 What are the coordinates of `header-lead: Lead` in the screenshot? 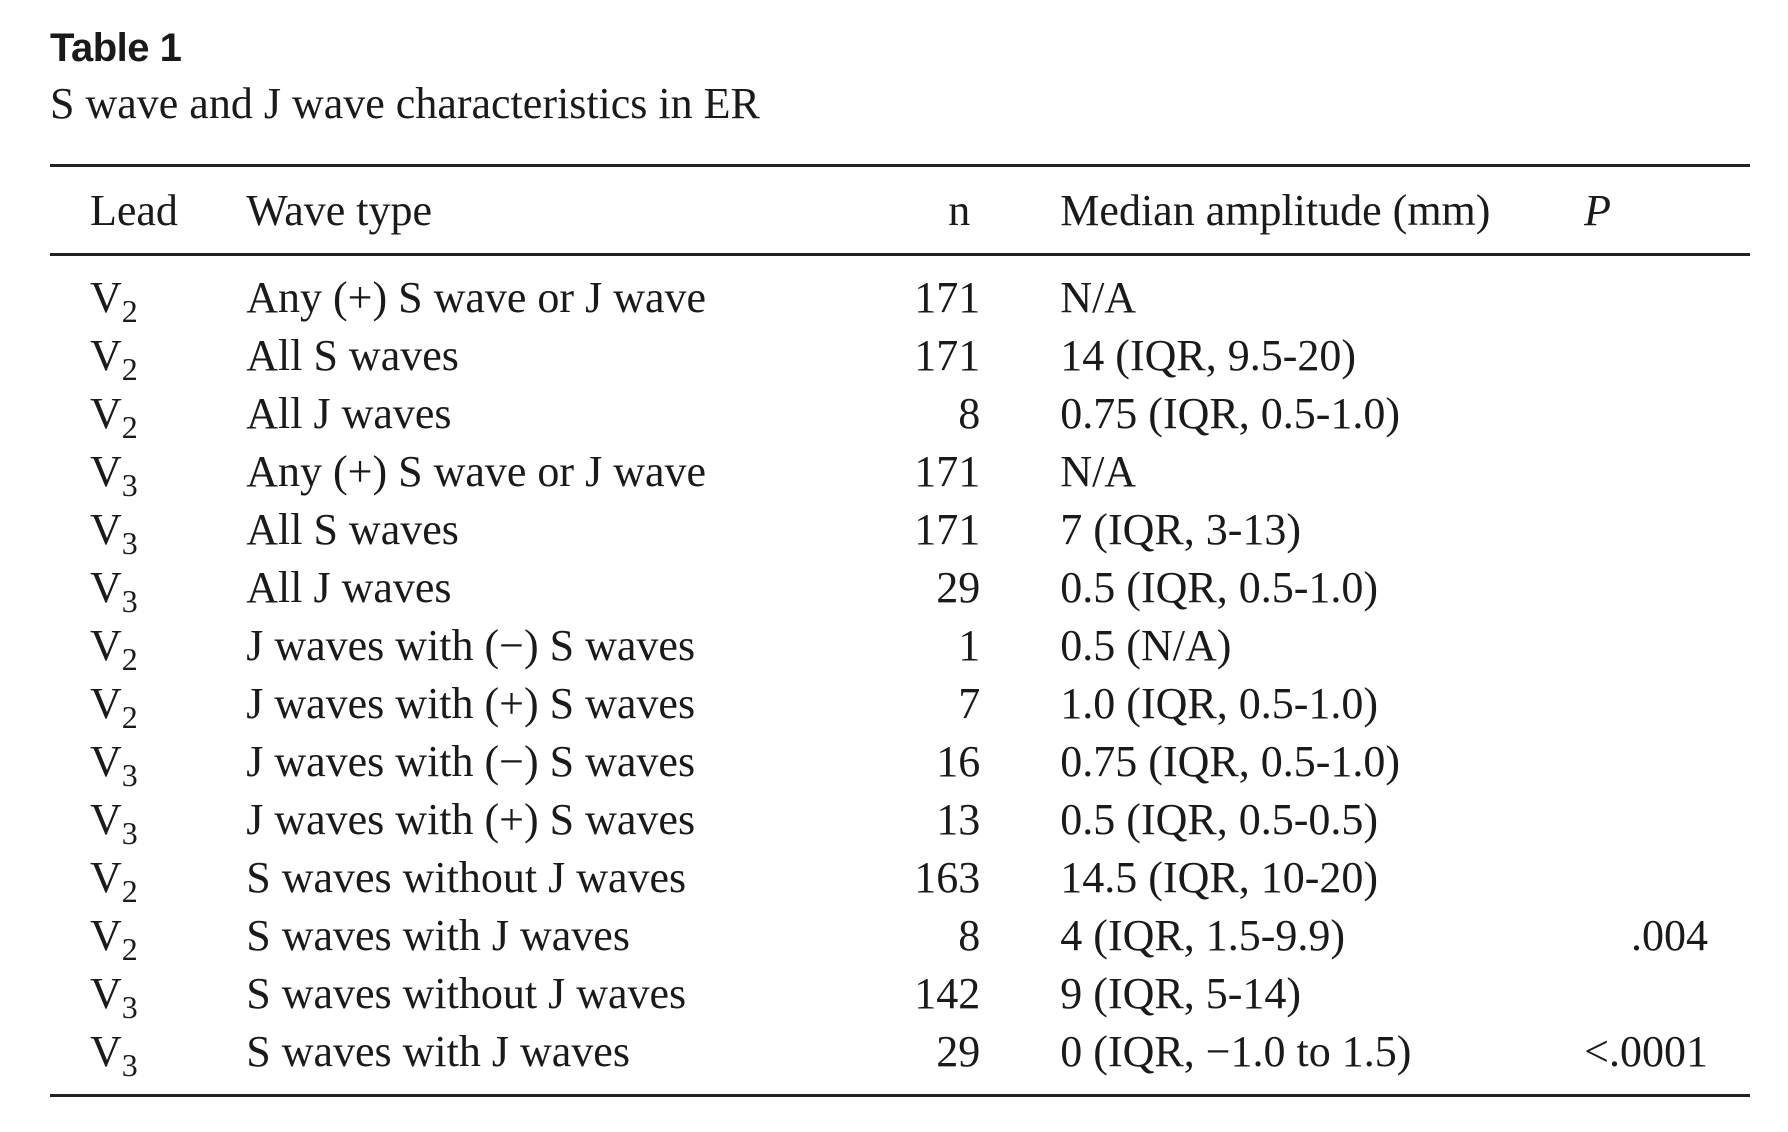 It's located at (134, 210).